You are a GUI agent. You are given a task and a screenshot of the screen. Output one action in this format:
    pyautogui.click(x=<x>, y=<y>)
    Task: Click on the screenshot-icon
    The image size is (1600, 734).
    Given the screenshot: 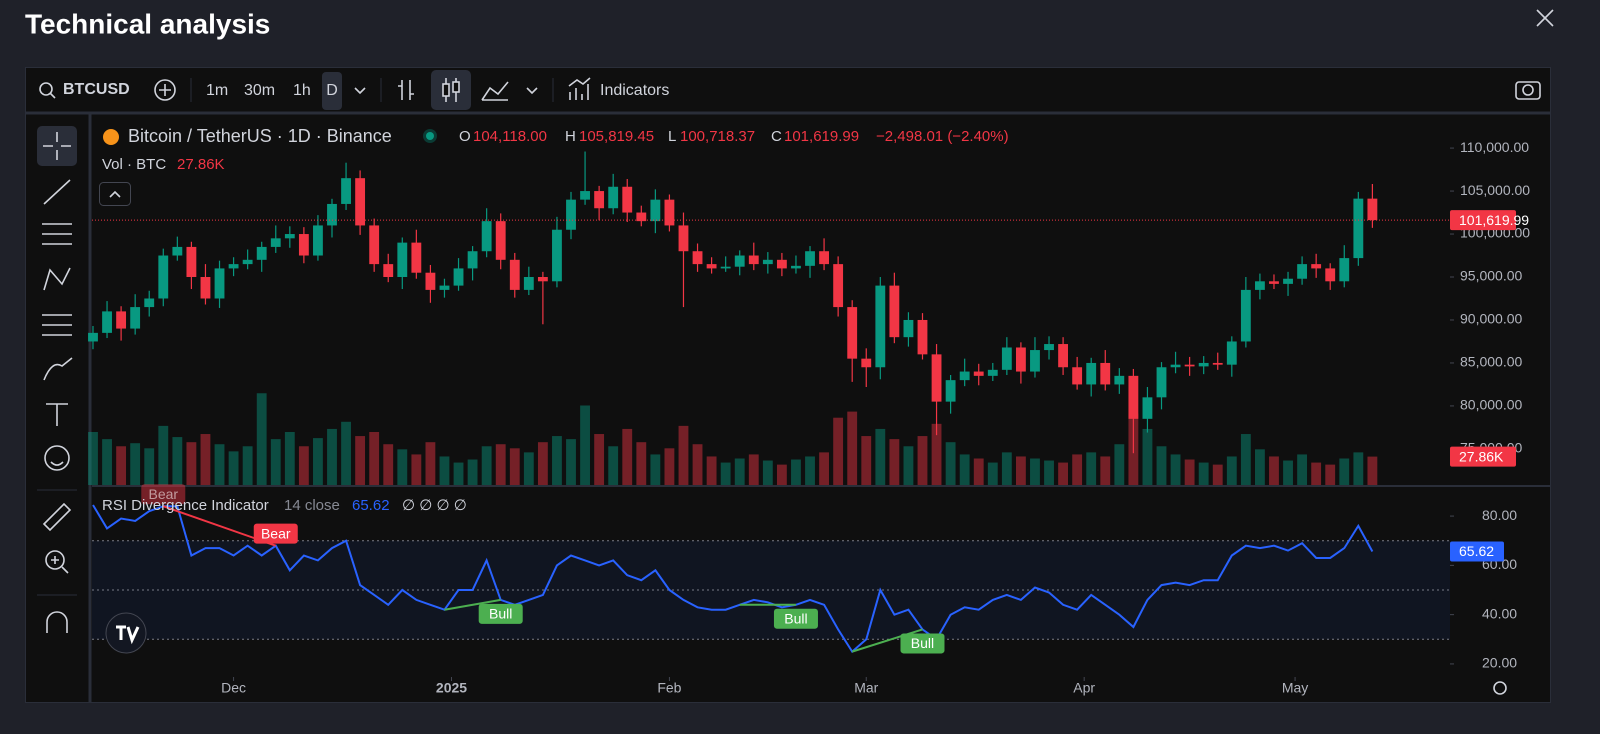 What is the action you would take?
    pyautogui.click(x=1528, y=90)
    